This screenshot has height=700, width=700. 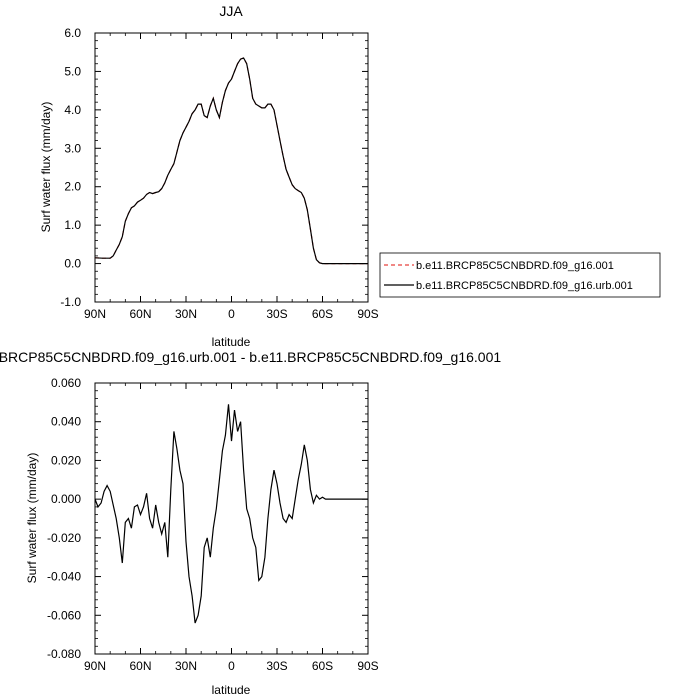 What do you see at coordinates (64, 615) in the screenshot?
I see `y-tick-label: -0.060` at bounding box center [64, 615].